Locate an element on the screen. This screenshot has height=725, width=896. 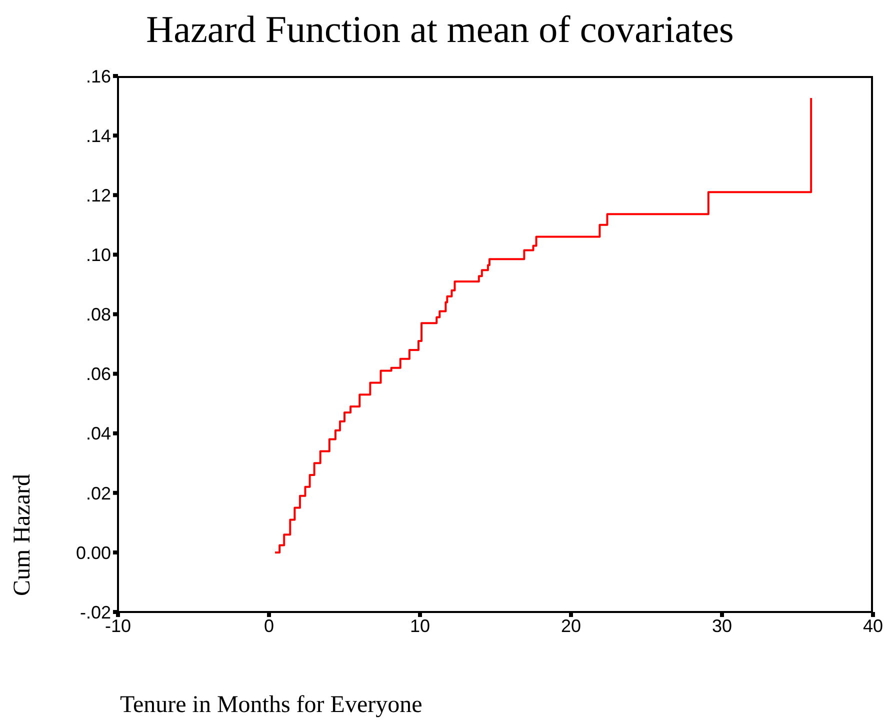
x-tick-label: 40 is located at coordinates (873, 626).